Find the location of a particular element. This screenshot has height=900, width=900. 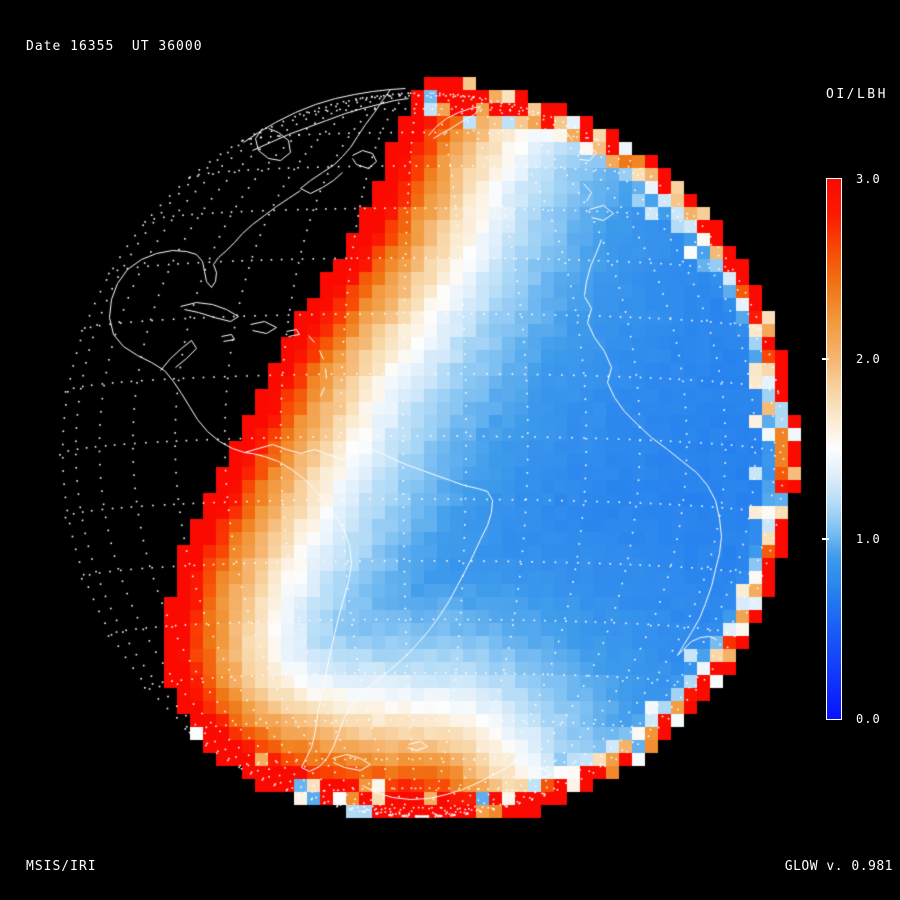

colorbar-label-2.0: 2.0 is located at coordinates (868, 359).